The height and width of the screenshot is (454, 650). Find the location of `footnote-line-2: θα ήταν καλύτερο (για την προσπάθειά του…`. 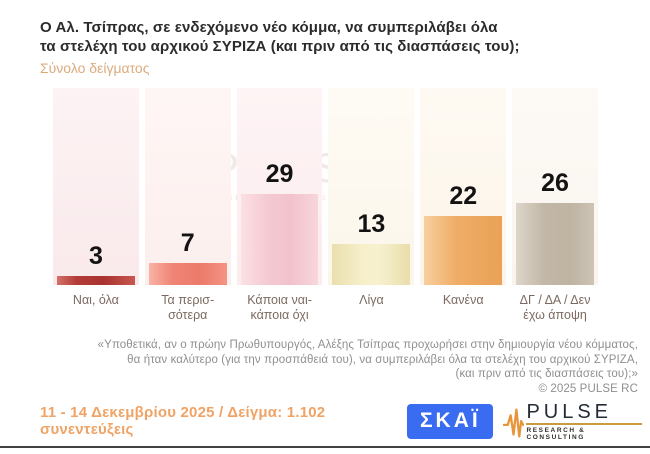

footnote-line-2: θα ήταν καλύτερο (για την προσπάθειά του… is located at coordinates (382, 359).